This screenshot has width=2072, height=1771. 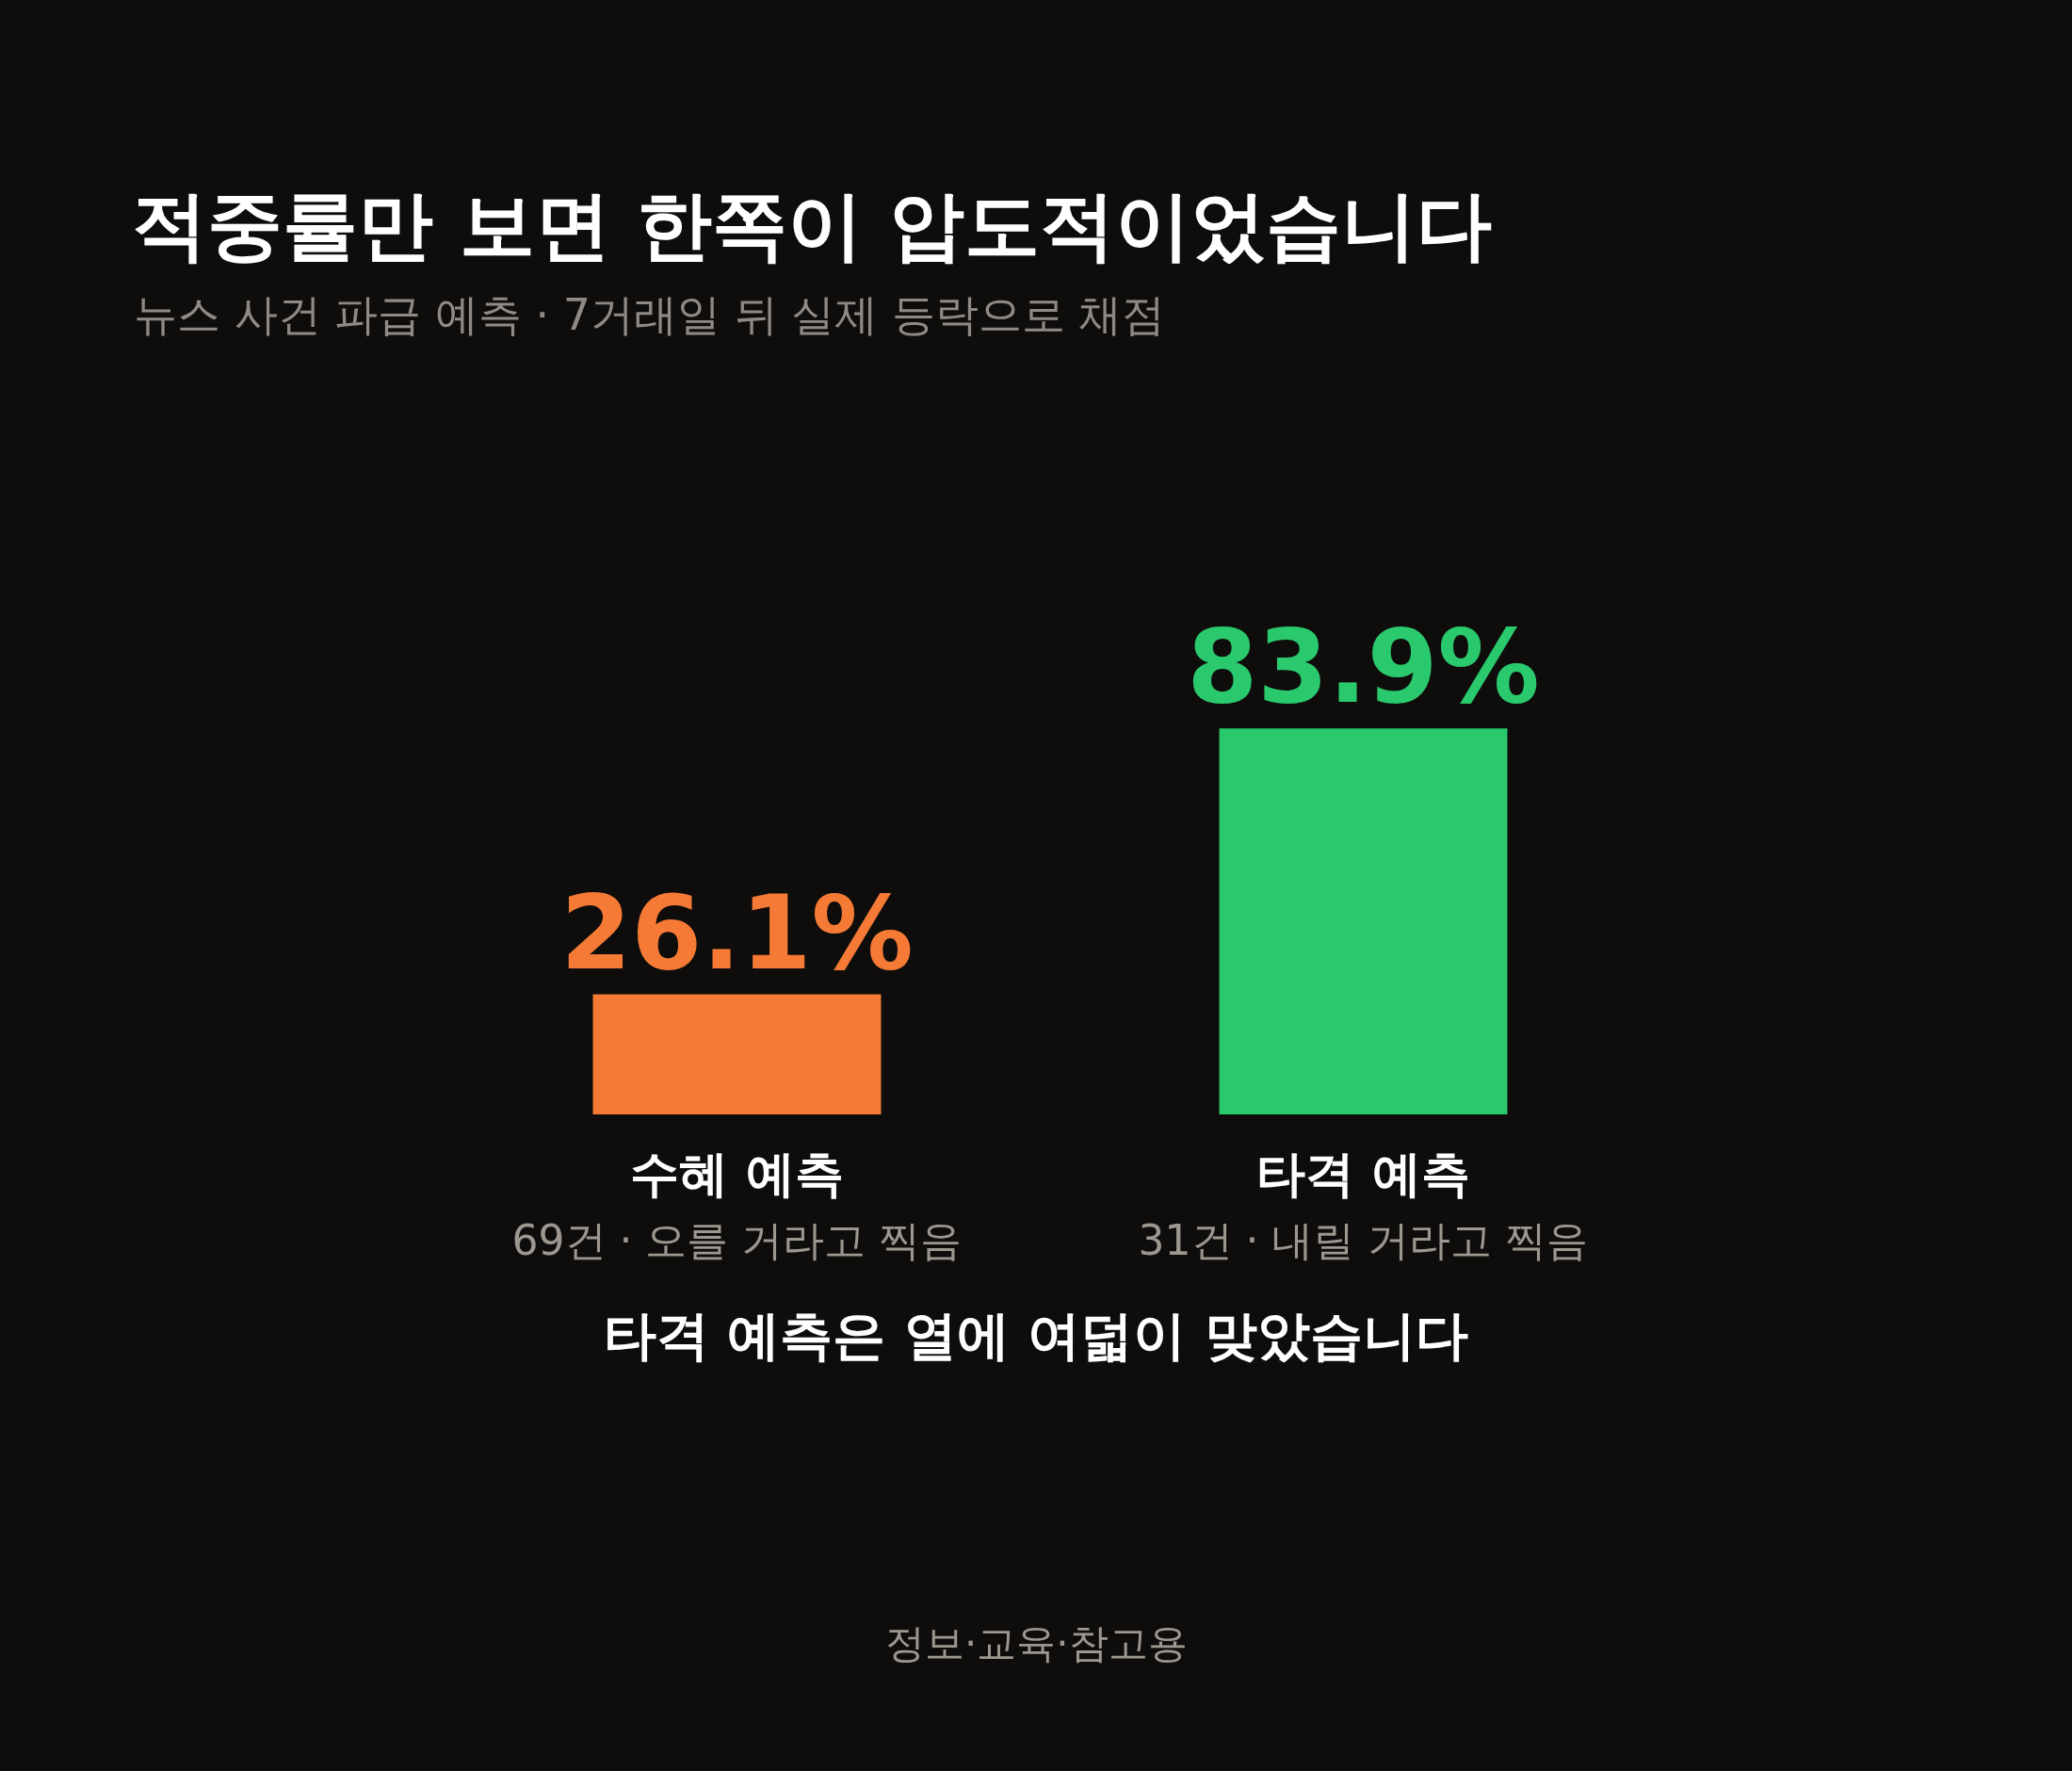 I want to click on x-tick-label: 타격 예측 31건 · 내릴 거라고 찍음, so click(x=1363, y=1204).